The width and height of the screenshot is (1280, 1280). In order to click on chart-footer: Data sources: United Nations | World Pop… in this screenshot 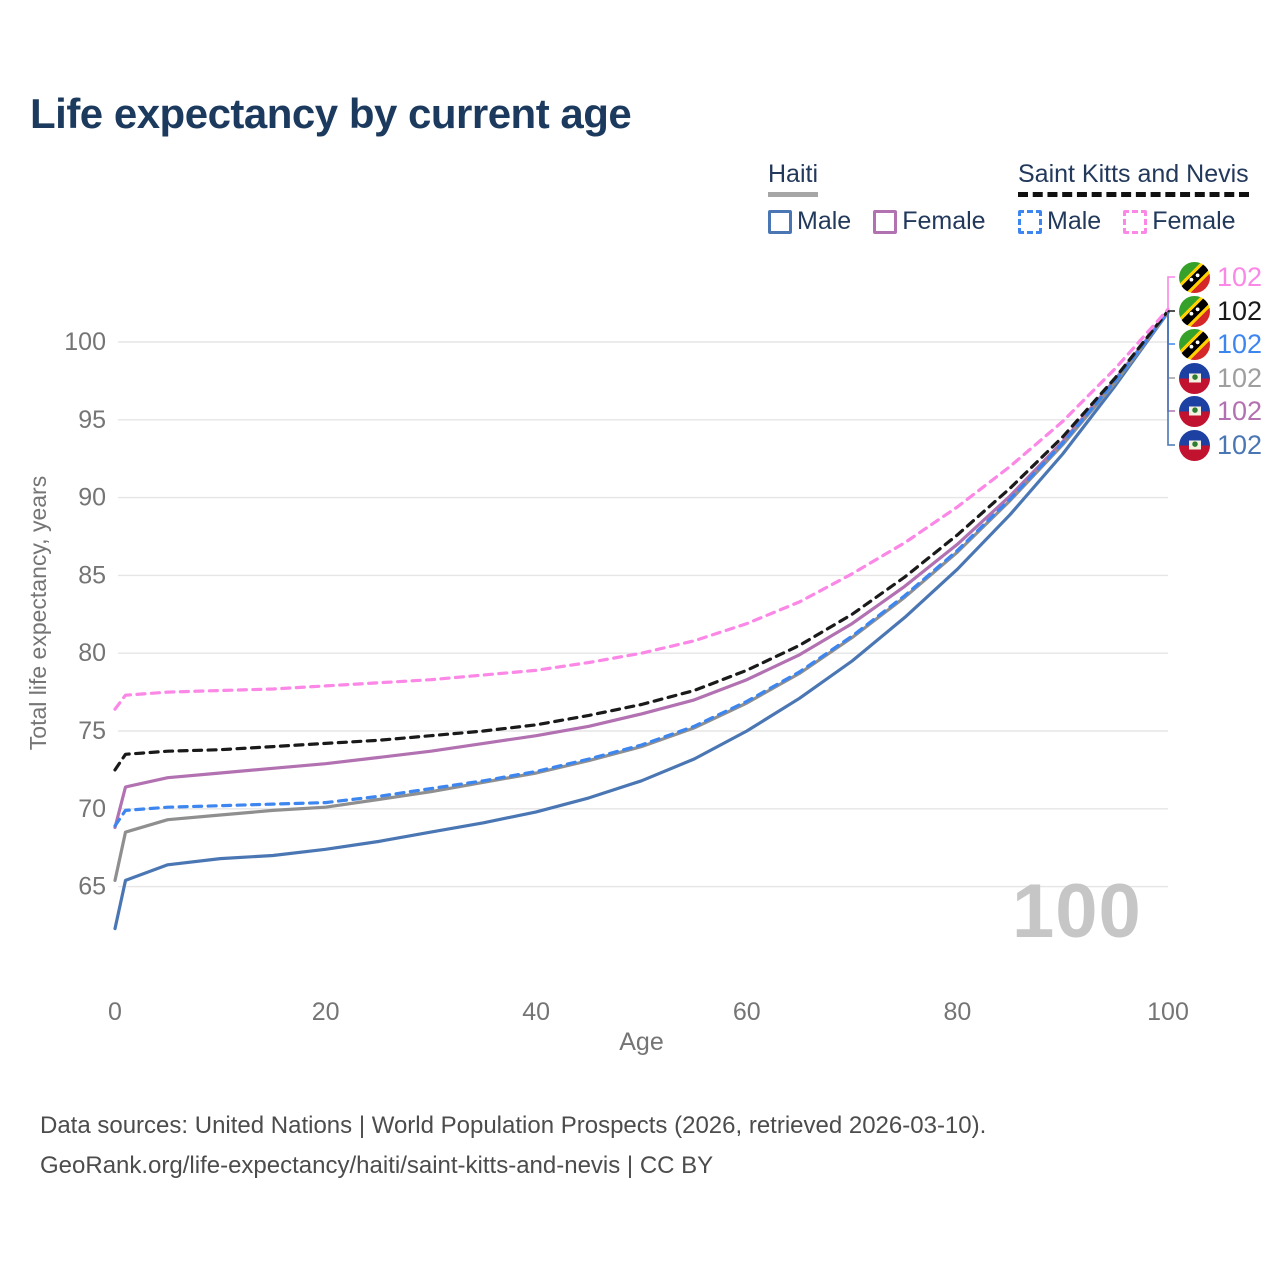, I will do `click(513, 1146)`.